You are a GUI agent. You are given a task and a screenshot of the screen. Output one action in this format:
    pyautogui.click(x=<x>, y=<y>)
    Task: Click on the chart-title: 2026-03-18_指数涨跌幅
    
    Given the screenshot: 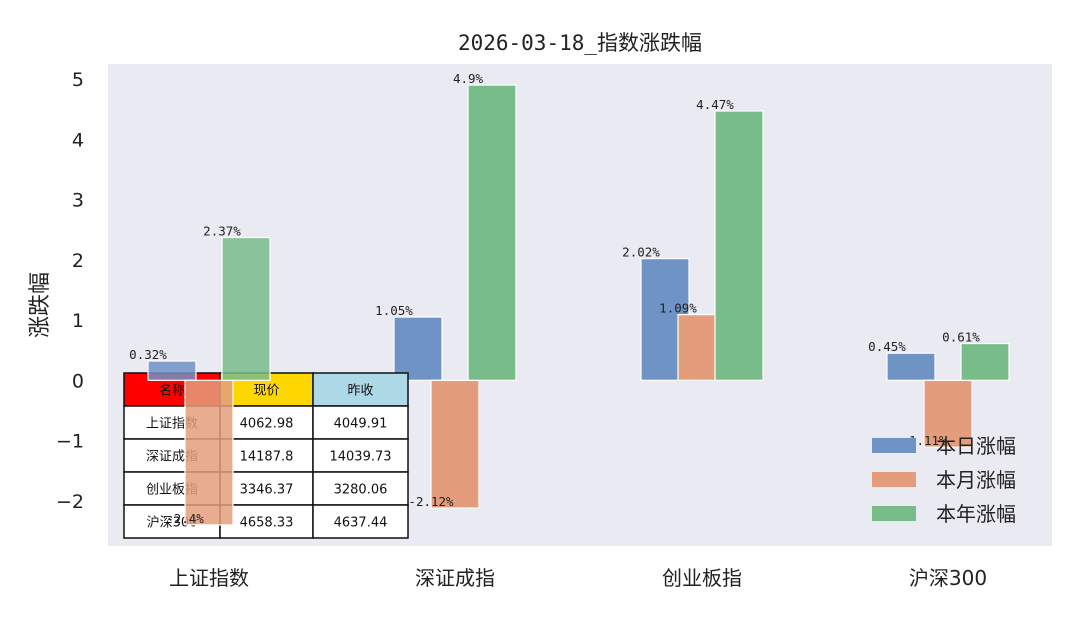 What is the action you would take?
    pyautogui.click(x=580, y=43)
    